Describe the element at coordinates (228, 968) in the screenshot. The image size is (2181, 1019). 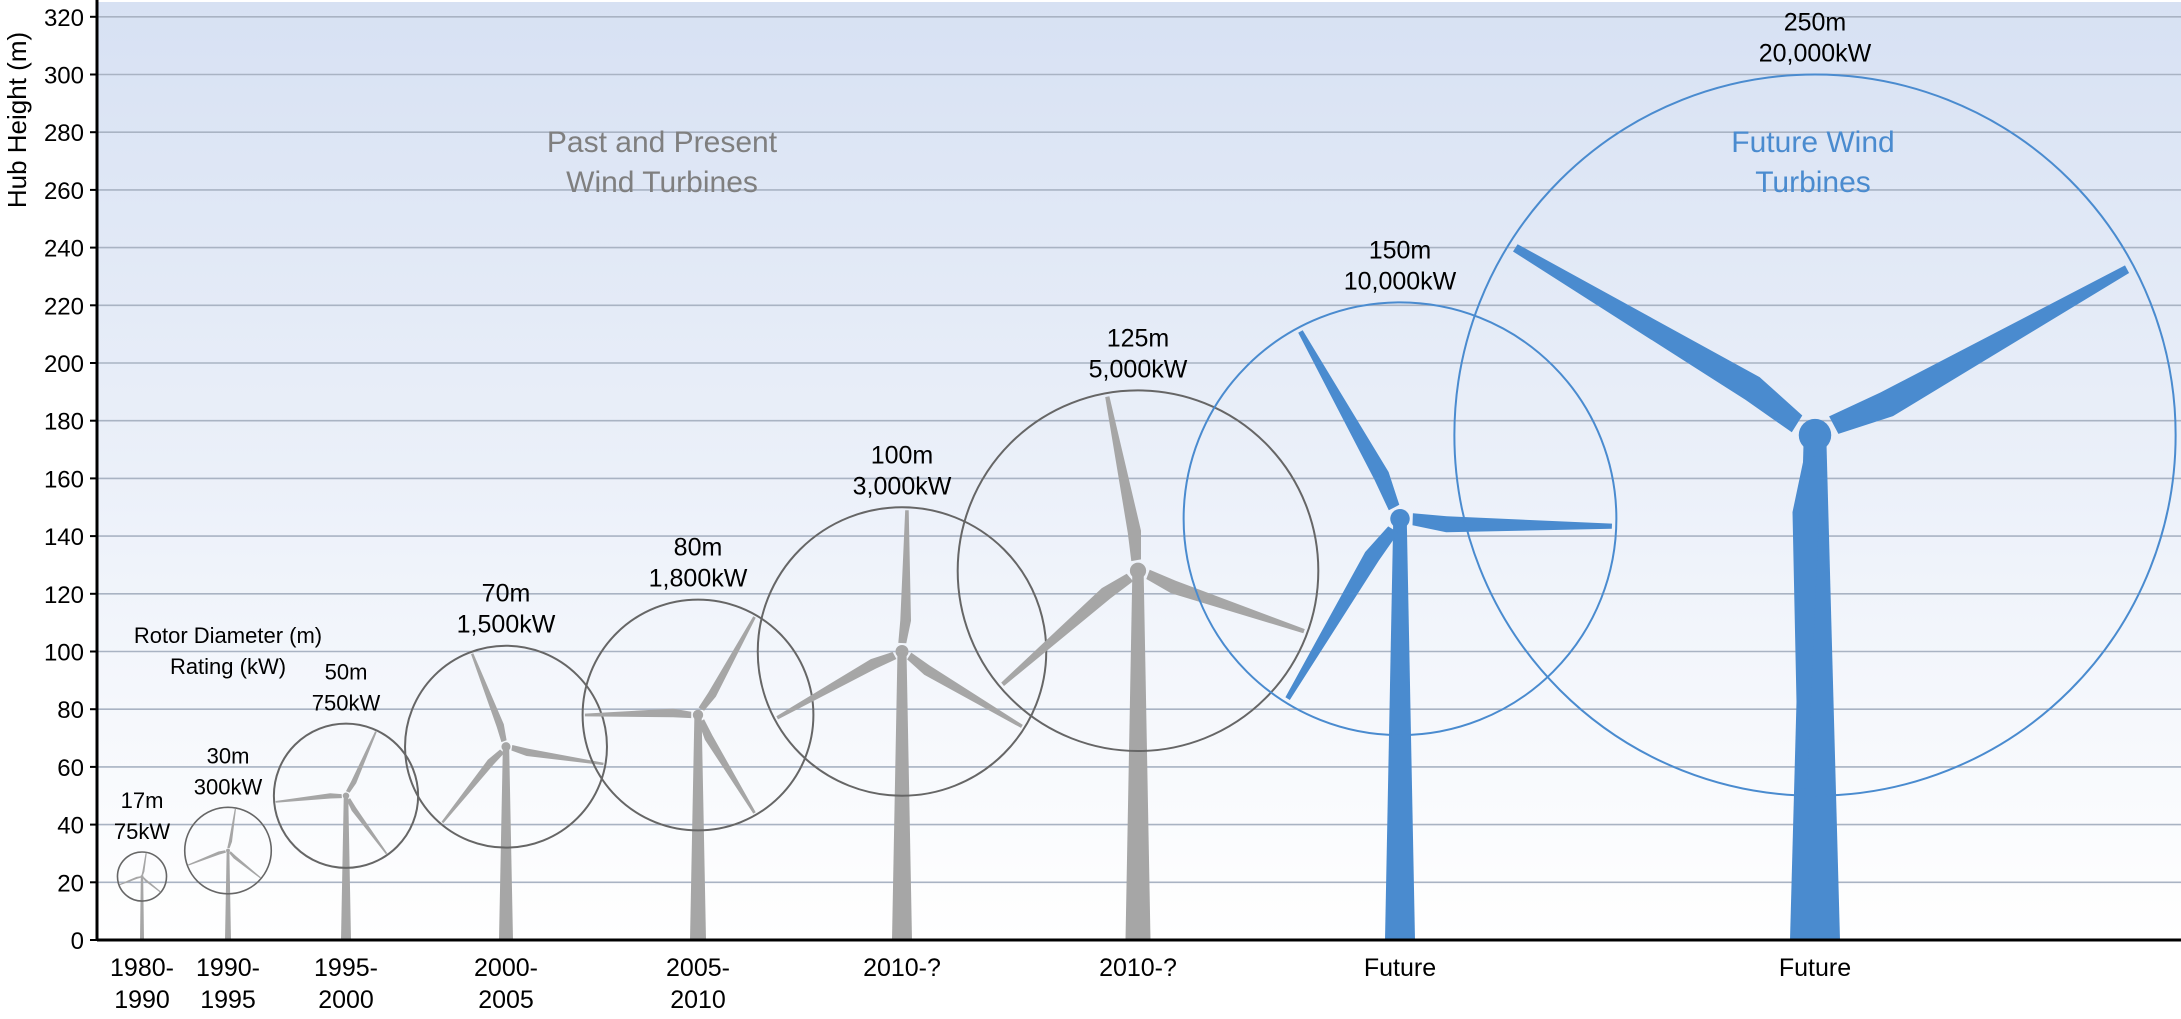
I see `period-label: 1990-` at that location.